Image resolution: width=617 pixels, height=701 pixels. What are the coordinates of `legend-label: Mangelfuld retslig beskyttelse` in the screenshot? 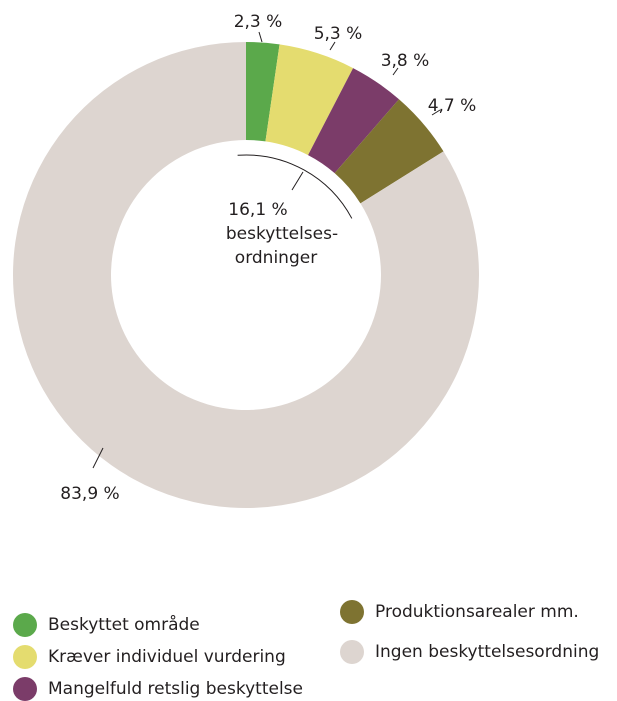 It's located at (175, 689).